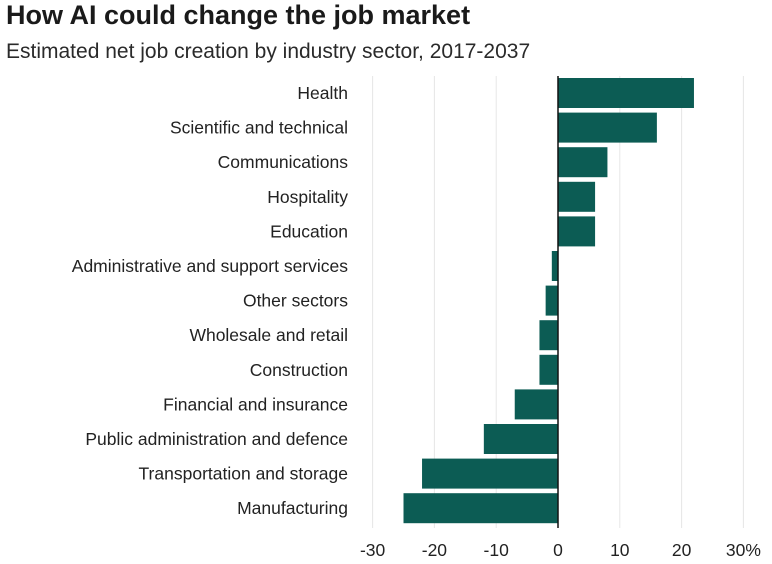 This screenshot has height=564, width=772. I want to click on category-label: Construction, so click(299, 370).